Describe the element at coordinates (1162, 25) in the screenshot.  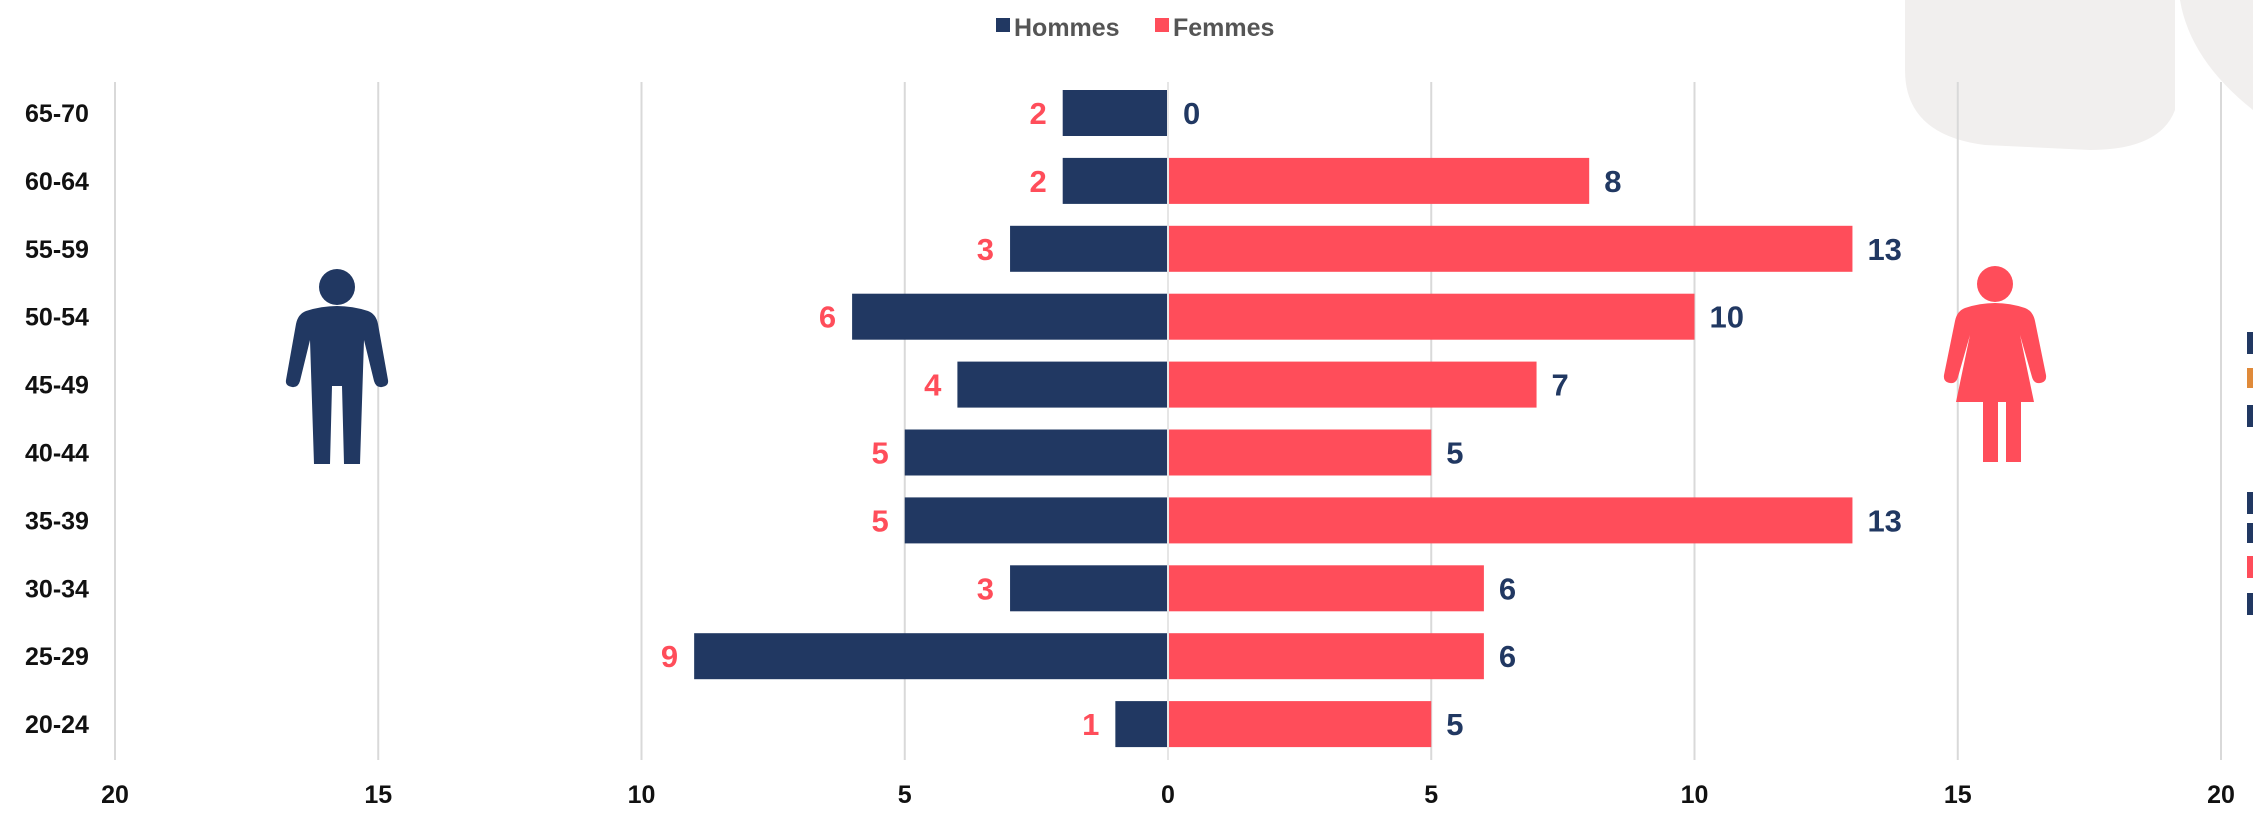
I see `legend-swatch-femmes` at that location.